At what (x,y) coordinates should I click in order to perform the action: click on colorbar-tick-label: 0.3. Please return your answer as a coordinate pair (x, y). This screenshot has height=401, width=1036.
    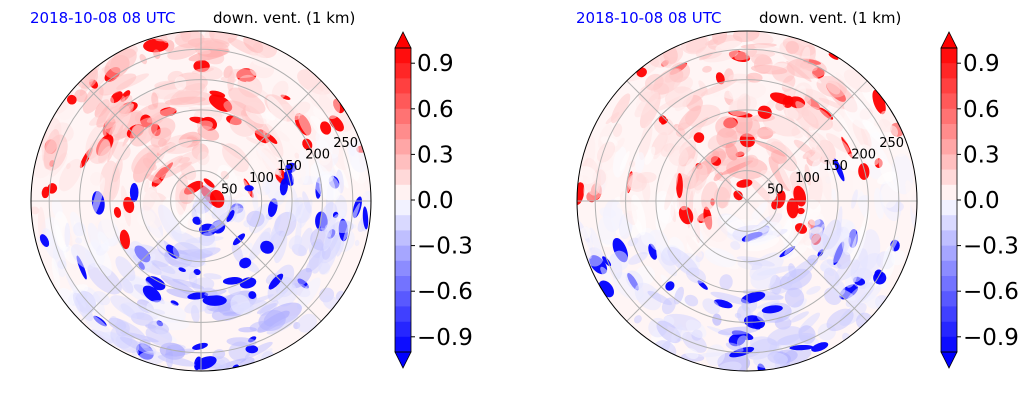
    Looking at the image, I should click on (981, 155).